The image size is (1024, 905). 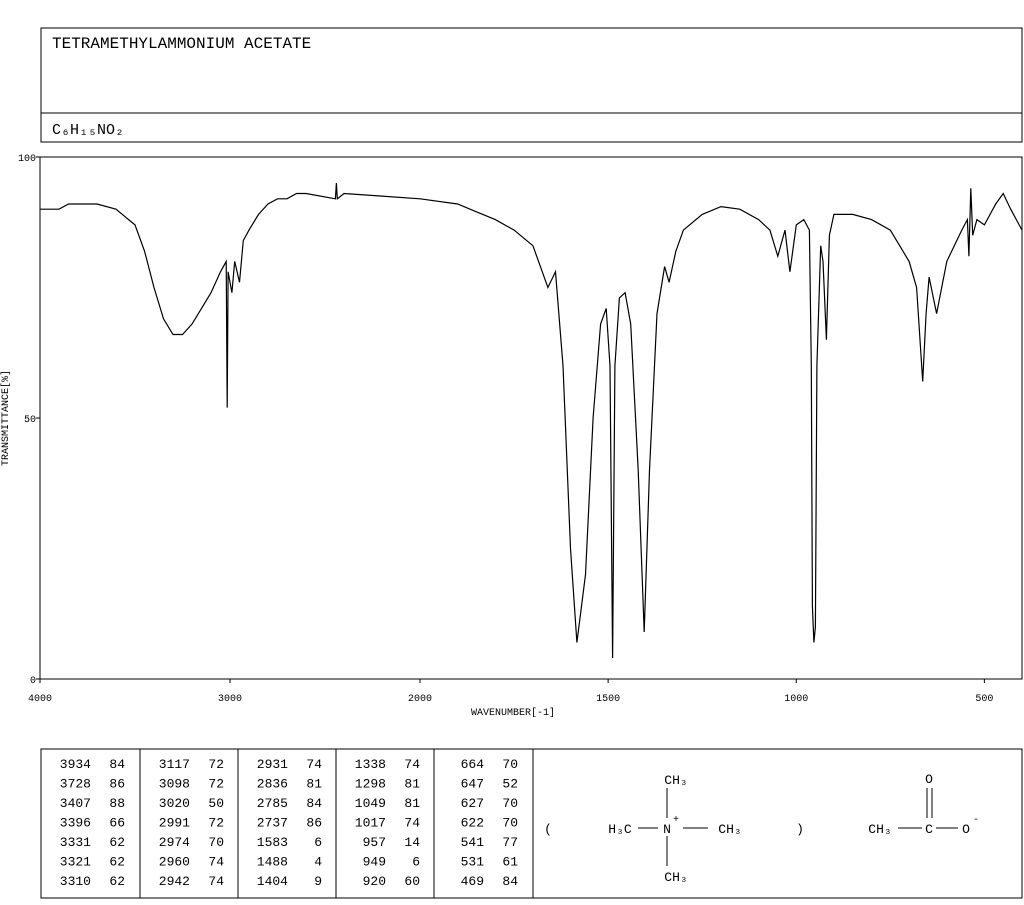 I want to click on peak-wavenumber: 2960, so click(x=174, y=862).